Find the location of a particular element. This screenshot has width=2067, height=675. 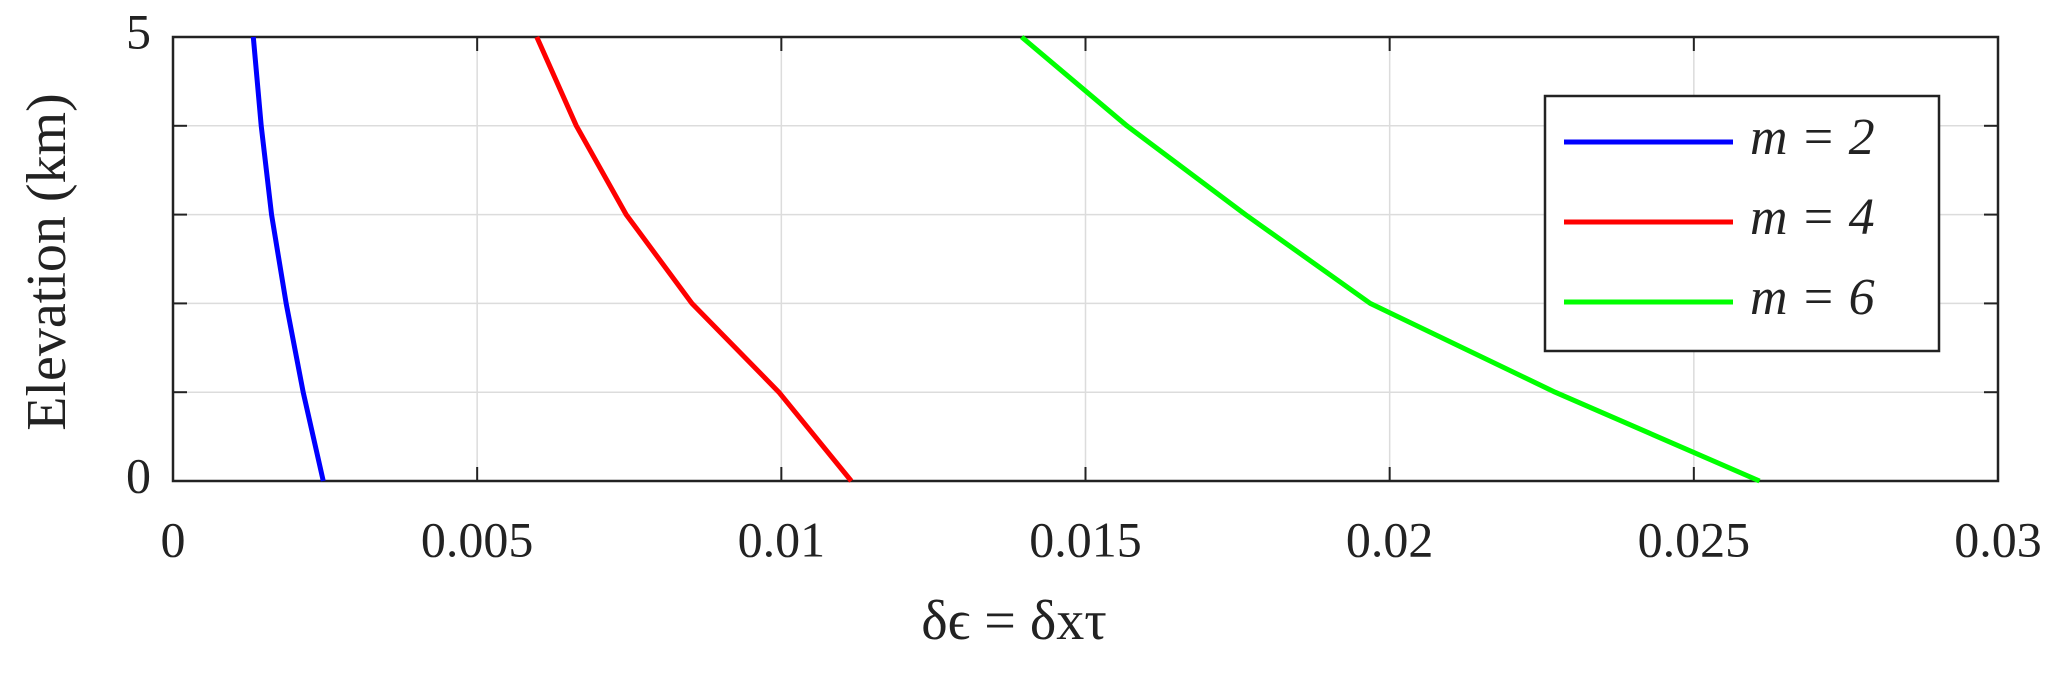

x-tick-label: 0.01 is located at coordinates (782, 539).